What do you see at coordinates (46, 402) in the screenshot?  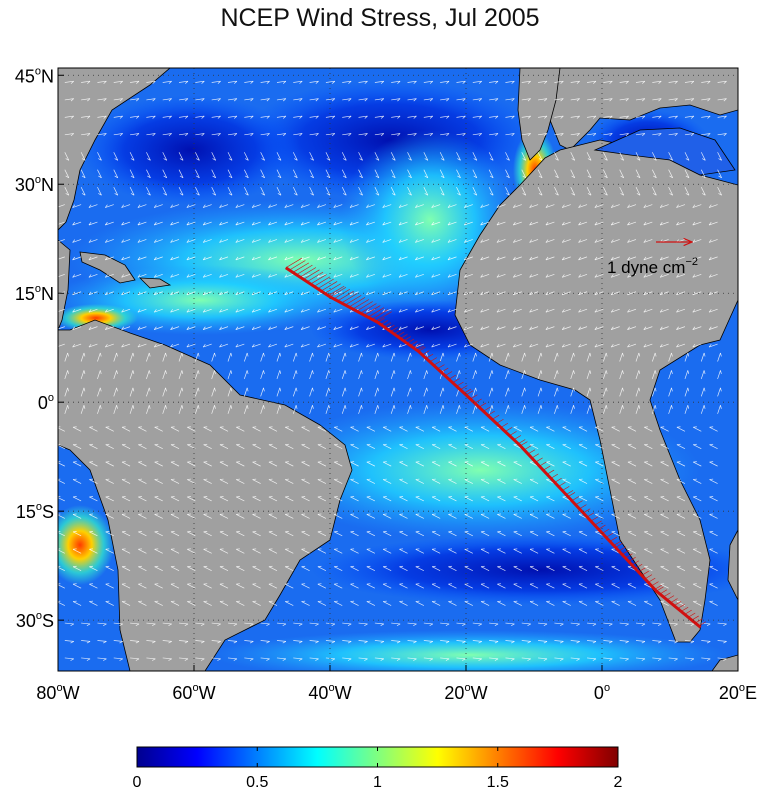 I see `lat-tick-label: 0o` at bounding box center [46, 402].